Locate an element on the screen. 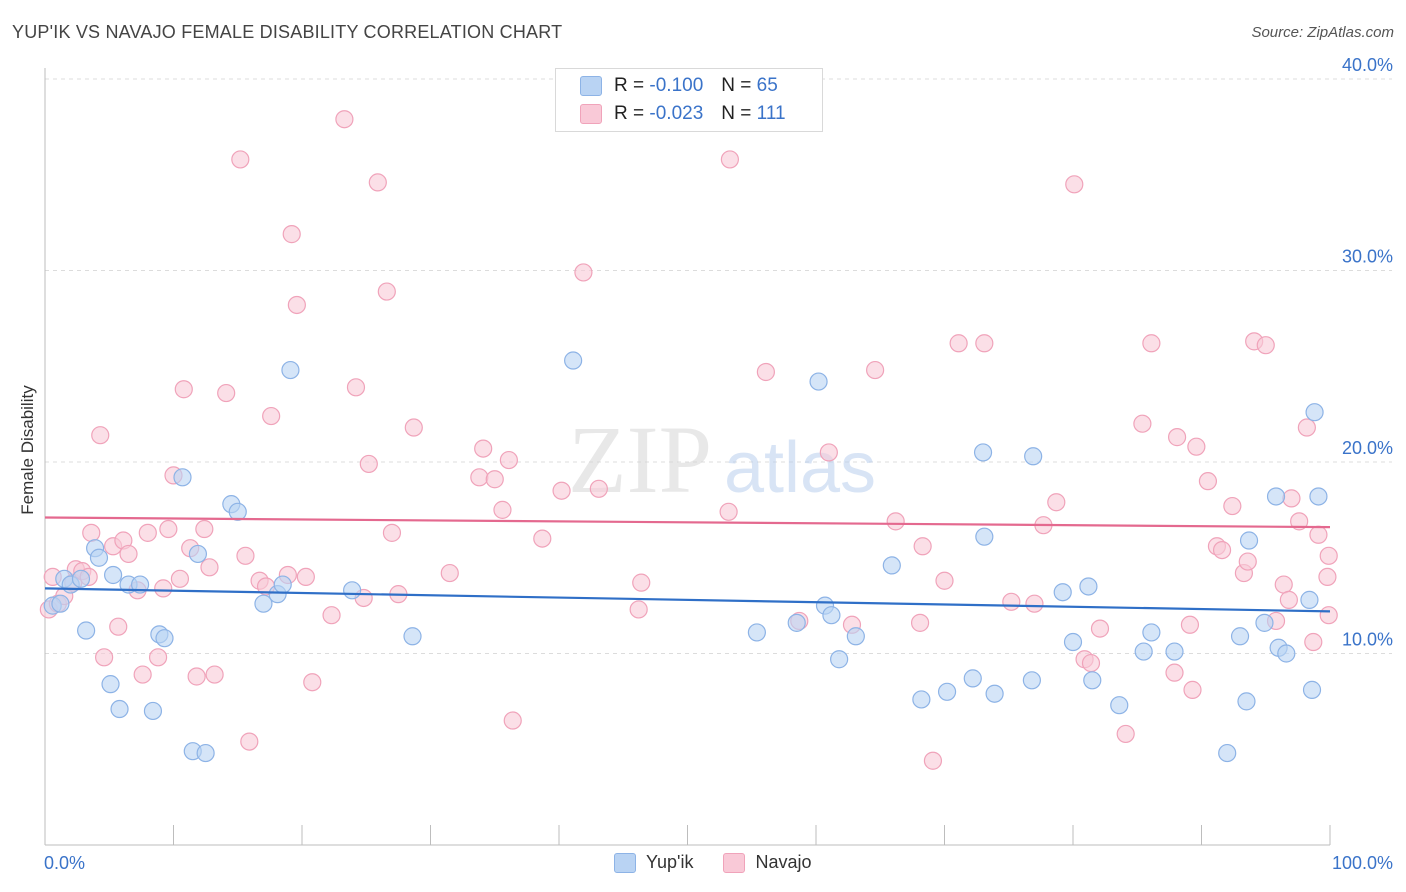 Image resolution: width=1406 pixels, height=892 pixels. series-legend: Yup'ik Navajo is located at coordinates (728, 862).